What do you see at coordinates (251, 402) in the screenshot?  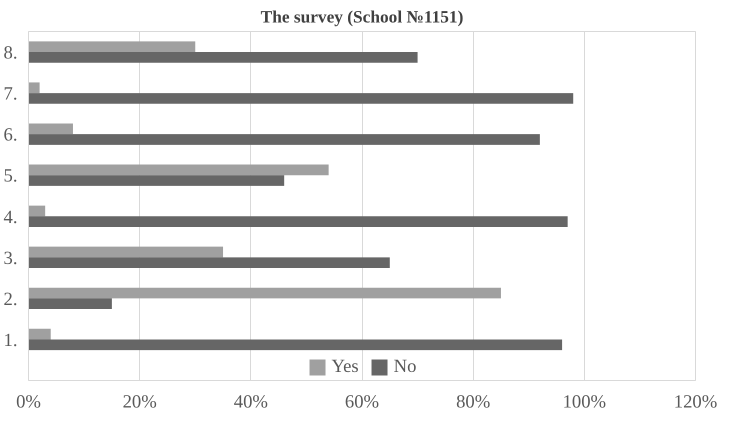 I see `x-tick-label: 40%` at bounding box center [251, 402].